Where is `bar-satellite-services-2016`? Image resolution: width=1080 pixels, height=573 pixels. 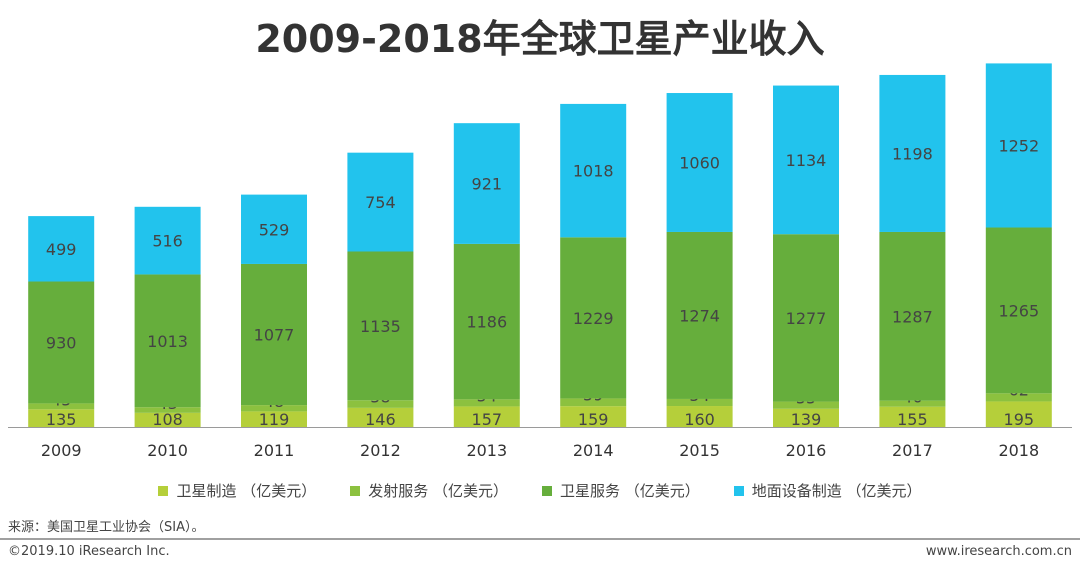
bar-satellite-services-2016 is located at coordinates (806, 318).